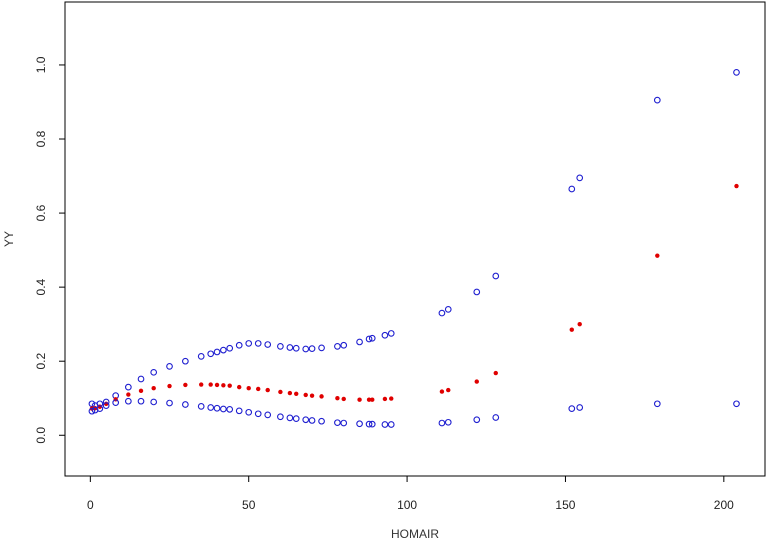  What do you see at coordinates (41, 212) in the screenshot?
I see `y-tick-label: 0.6` at bounding box center [41, 212].